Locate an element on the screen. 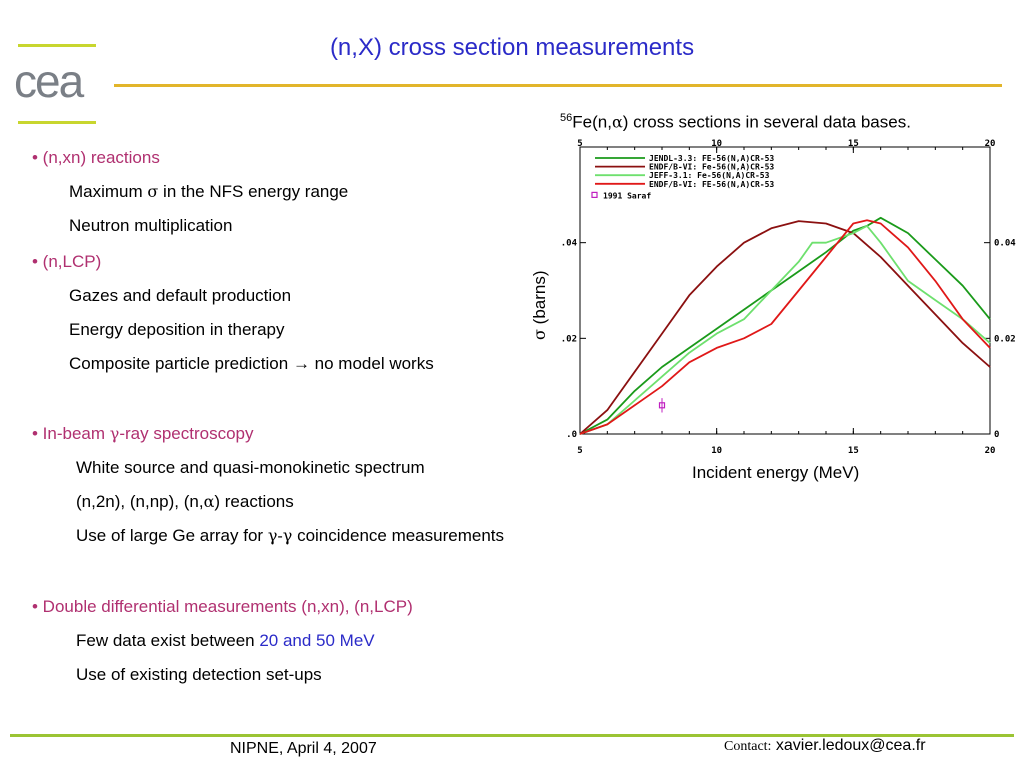  bullet-in-beam-spectroscopy: • In-beam γ-ray spectroscopy is located at coordinates (143, 434).